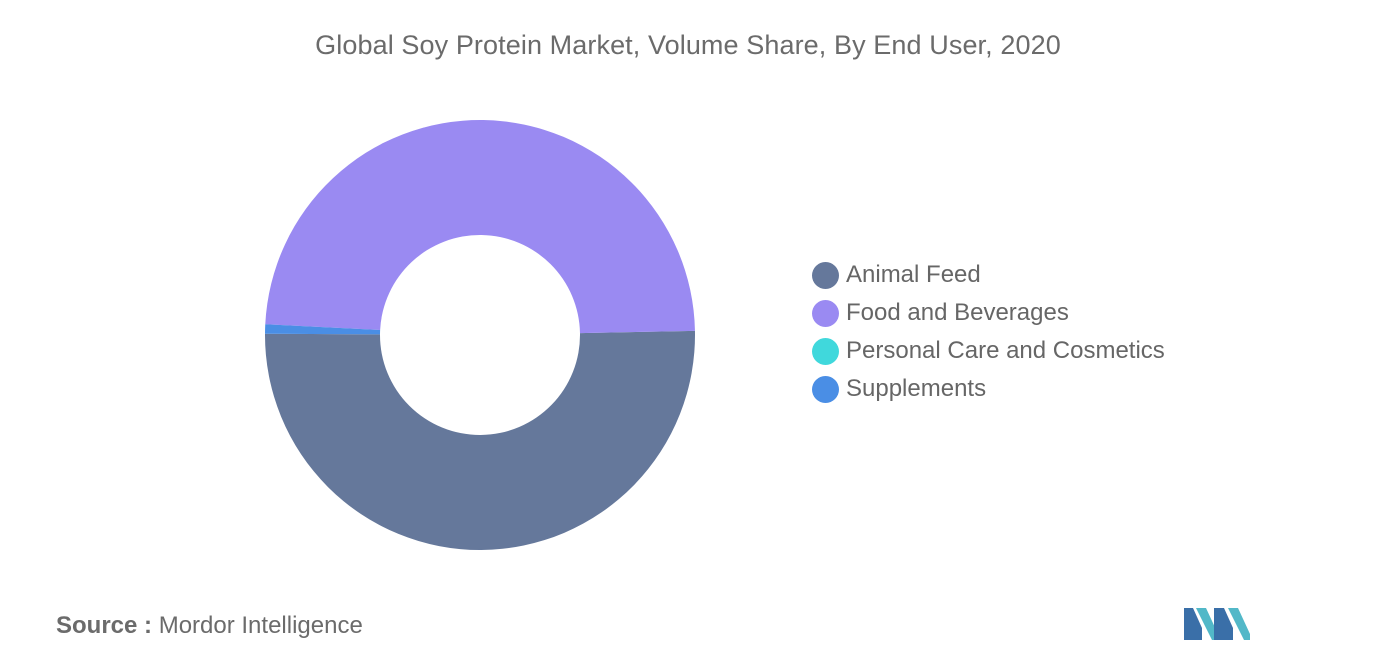 The width and height of the screenshot is (1376, 665). Describe the element at coordinates (480, 227) in the screenshot. I see `donut-slice-food-and-beverages` at that location.